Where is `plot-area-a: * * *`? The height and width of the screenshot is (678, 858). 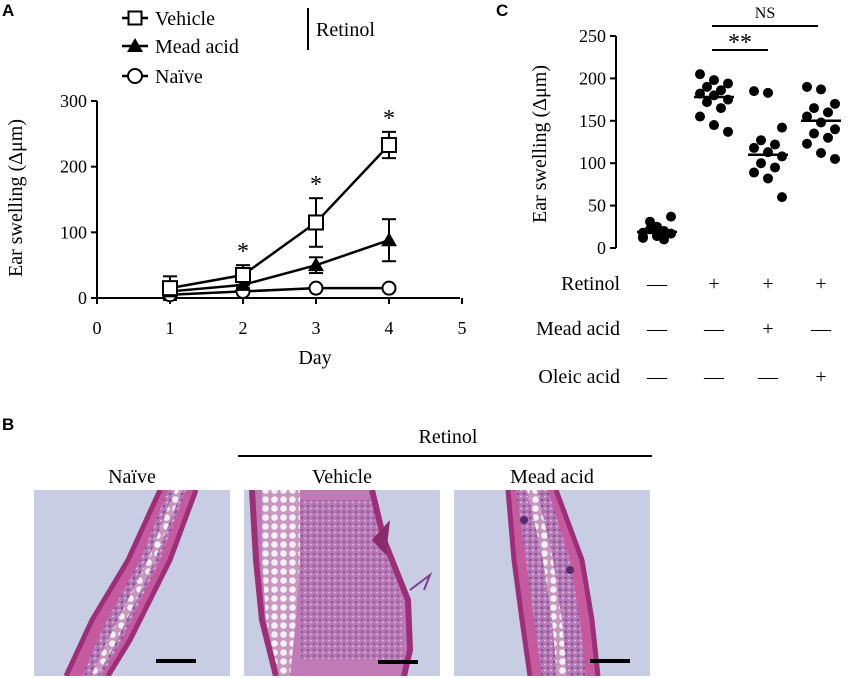
plot-area-a: * * * is located at coordinates (279, 204).